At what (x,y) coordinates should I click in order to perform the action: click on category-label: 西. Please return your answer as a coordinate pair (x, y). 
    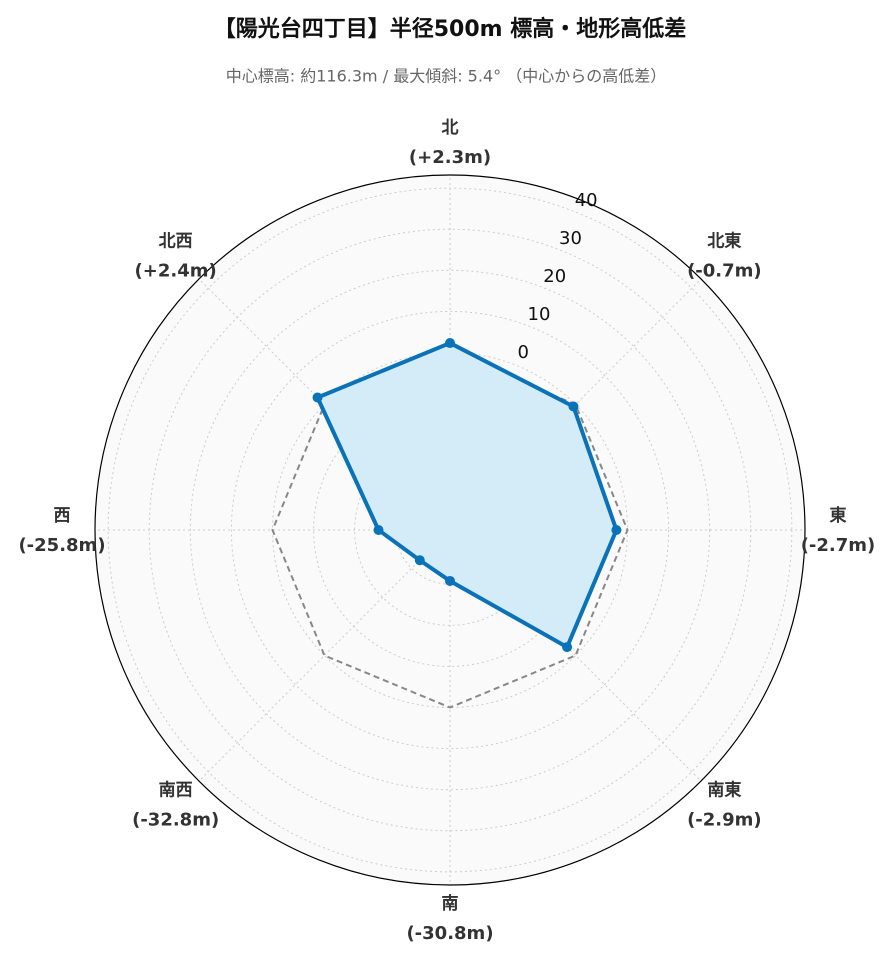
    Looking at the image, I should click on (62, 516).